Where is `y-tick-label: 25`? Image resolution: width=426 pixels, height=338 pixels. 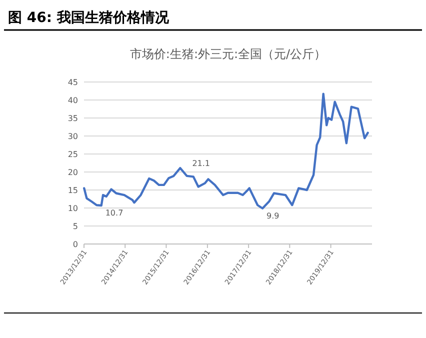 y-tick-label: 25 is located at coordinates (73, 154).